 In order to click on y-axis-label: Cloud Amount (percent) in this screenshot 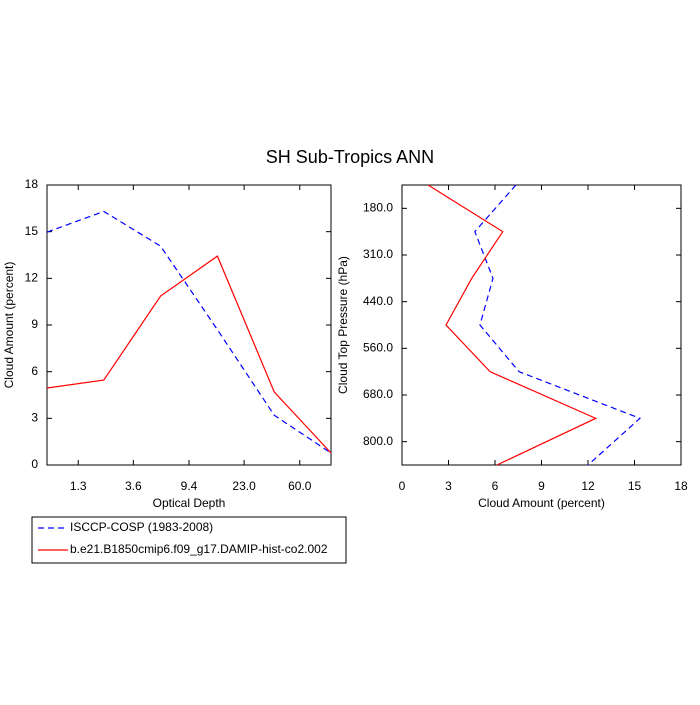, I will do `click(9, 325)`.